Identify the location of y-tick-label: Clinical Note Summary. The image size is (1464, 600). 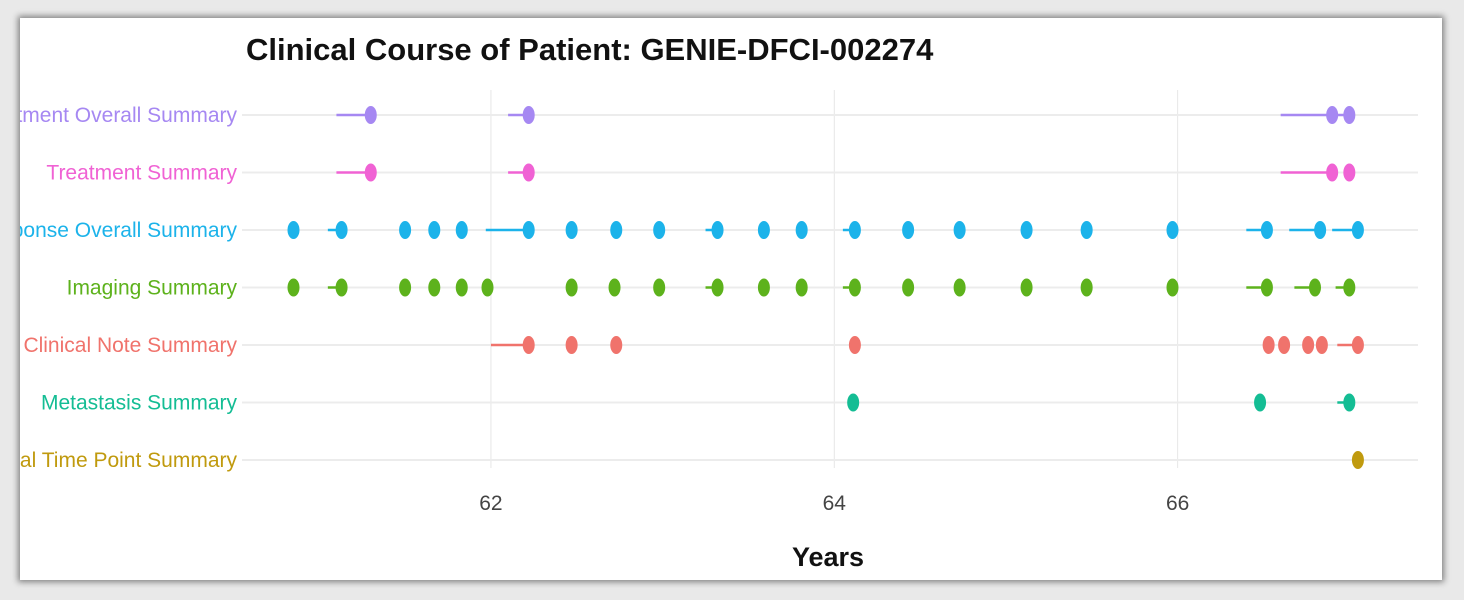
(130, 345).